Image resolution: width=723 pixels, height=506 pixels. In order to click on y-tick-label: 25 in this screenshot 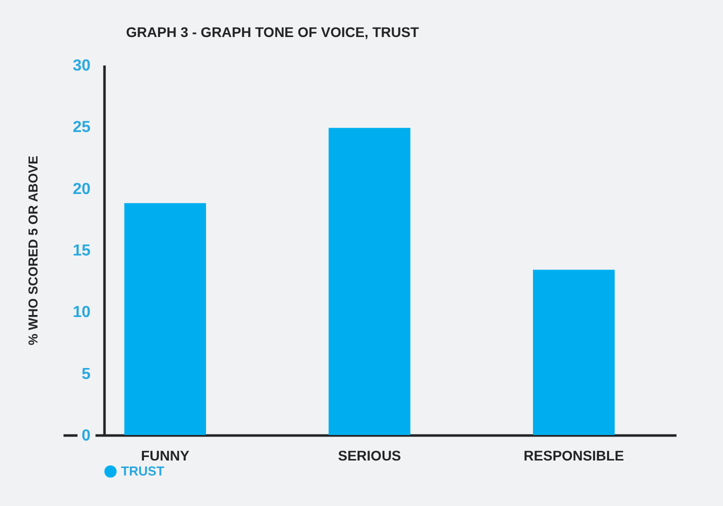, I will do `click(81, 127)`.